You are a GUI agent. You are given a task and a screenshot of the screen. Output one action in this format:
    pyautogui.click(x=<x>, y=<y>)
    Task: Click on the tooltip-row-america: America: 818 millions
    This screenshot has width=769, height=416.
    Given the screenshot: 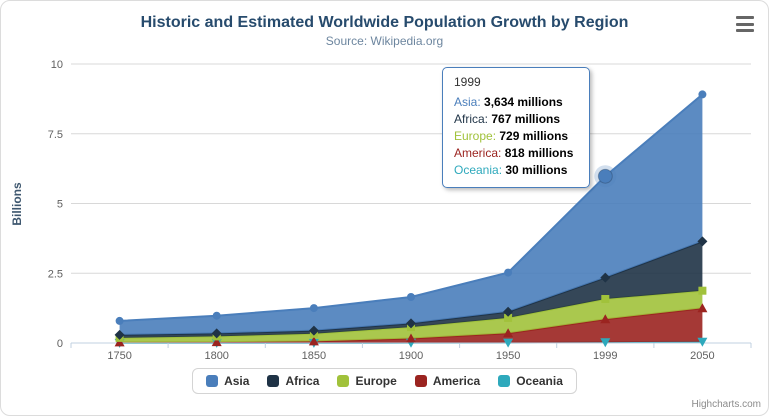 What is the action you would take?
    pyautogui.click(x=516, y=153)
    